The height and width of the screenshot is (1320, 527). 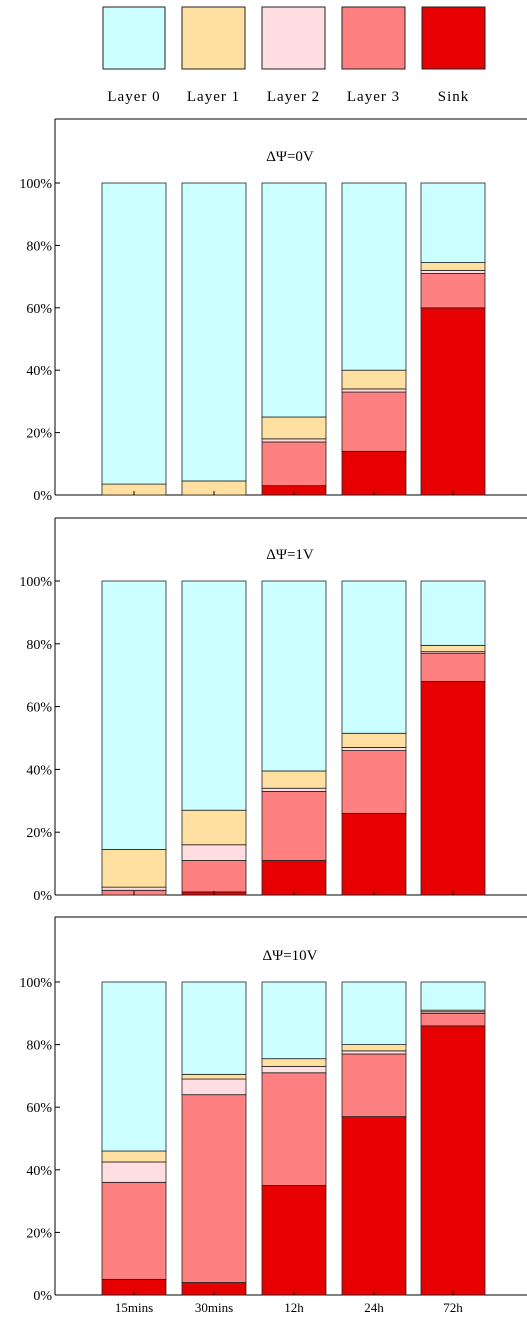 What do you see at coordinates (374, 473) in the screenshot?
I see `panel-0-bar-24h-sink` at bounding box center [374, 473].